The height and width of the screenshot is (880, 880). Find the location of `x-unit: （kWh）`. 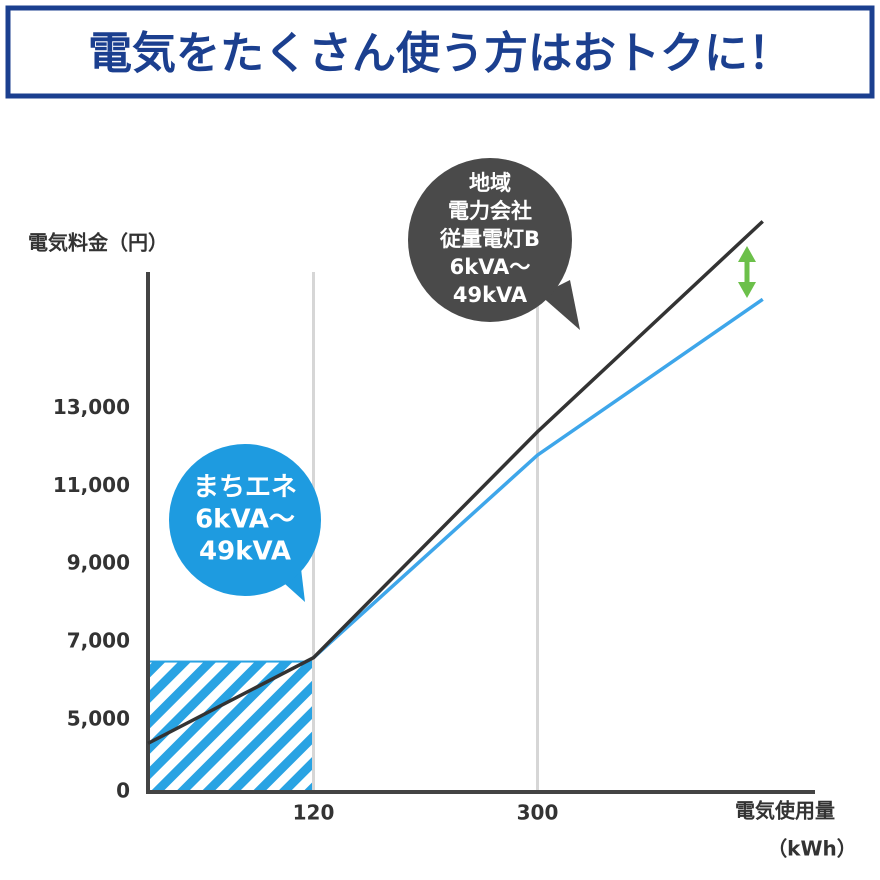

x-unit: （kWh） is located at coordinates (812, 849).